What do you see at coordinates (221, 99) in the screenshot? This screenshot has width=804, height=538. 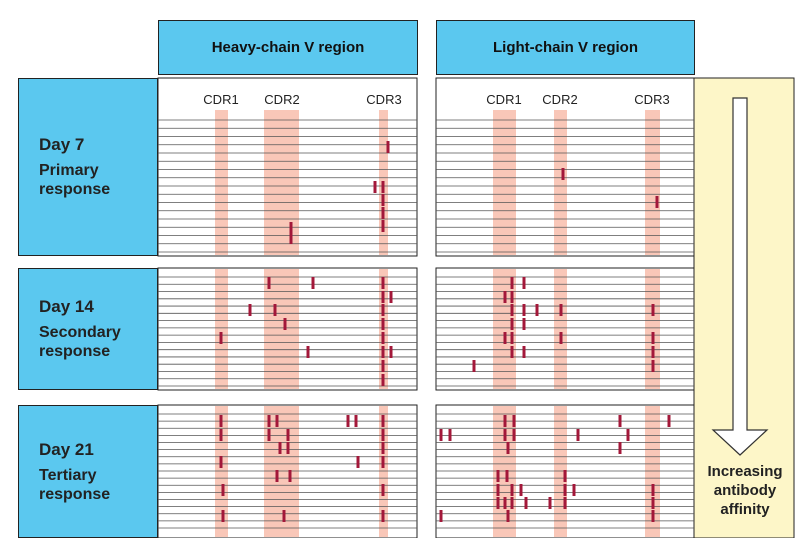 I see `cdr-label: CDR1` at bounding box center [221, 99].